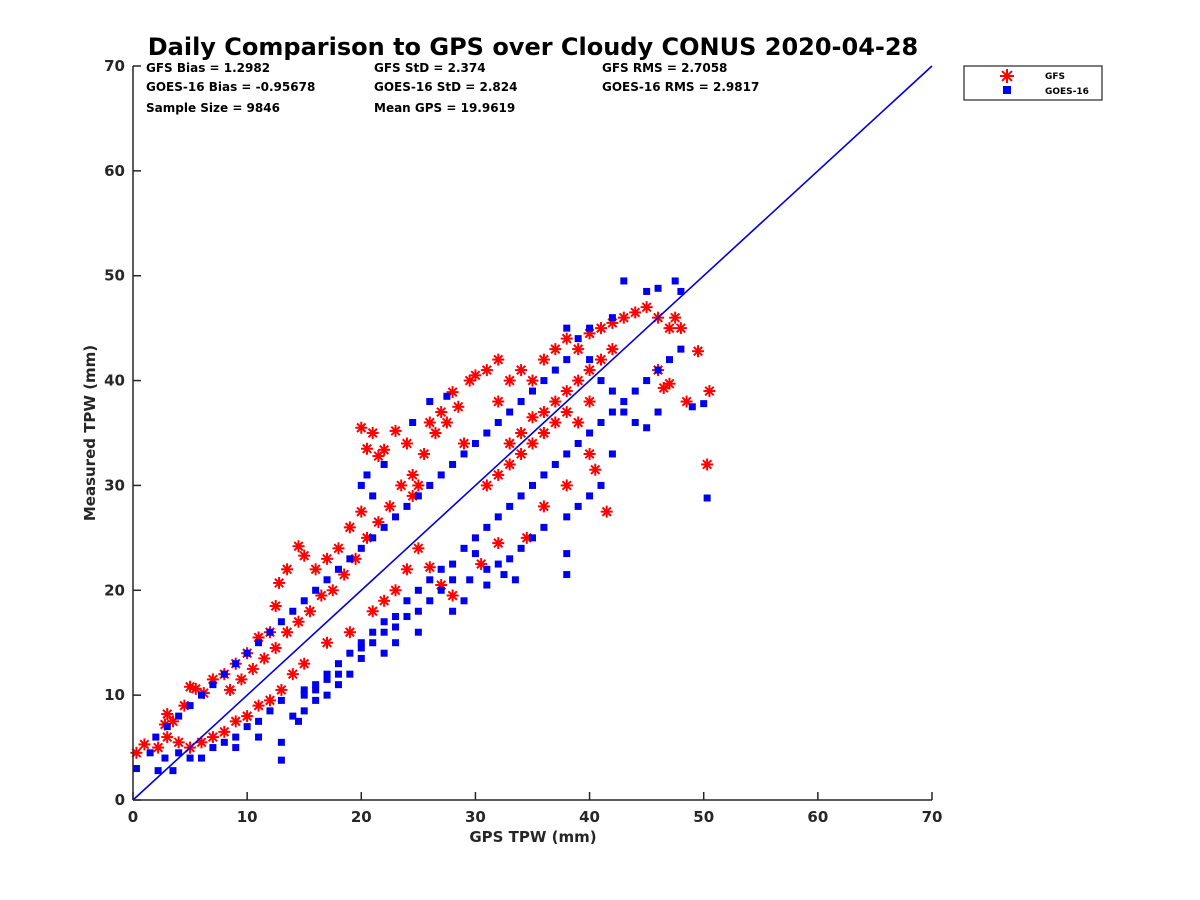  Describe the element at coordinates (535, 809) in the screenshot. I see `x-axis-ticks: 0 10 20 30 40 50 60 70` at that location.